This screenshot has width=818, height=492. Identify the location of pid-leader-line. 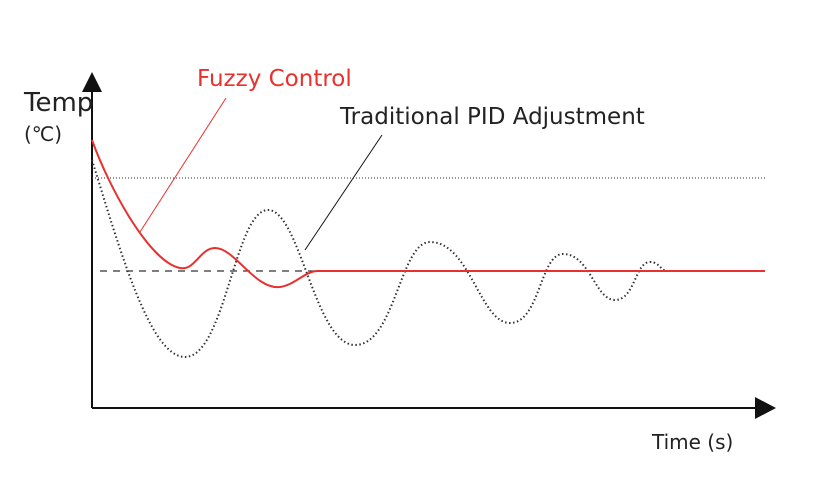
(343, 192).